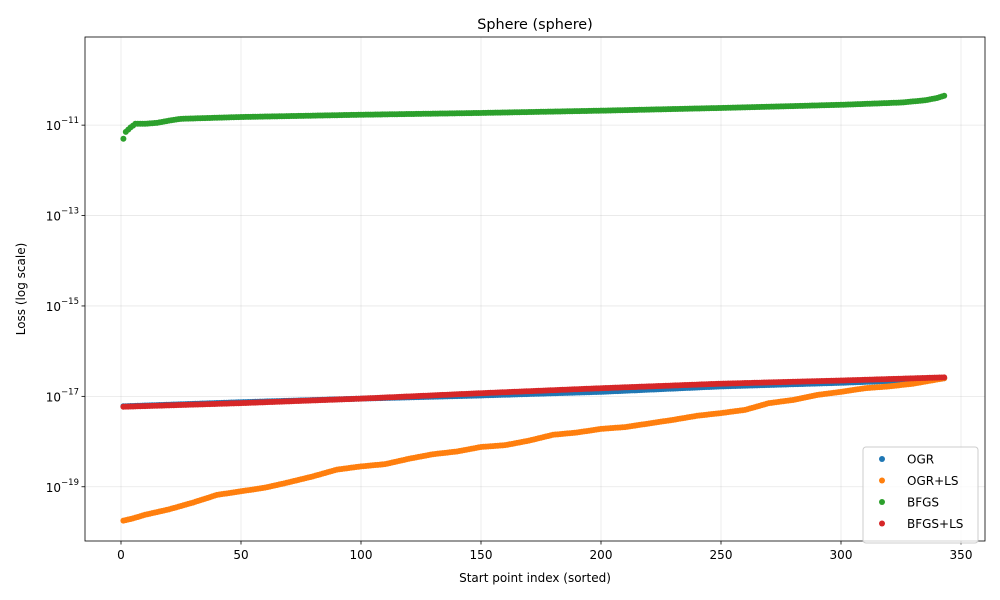 Image resolution: width=1000 pixels, height=600 pixels. What do you see at coordinates (62, 395) in the screenshot?
I see `y-tick-label: 10−17` at bounding box center [62, 395].